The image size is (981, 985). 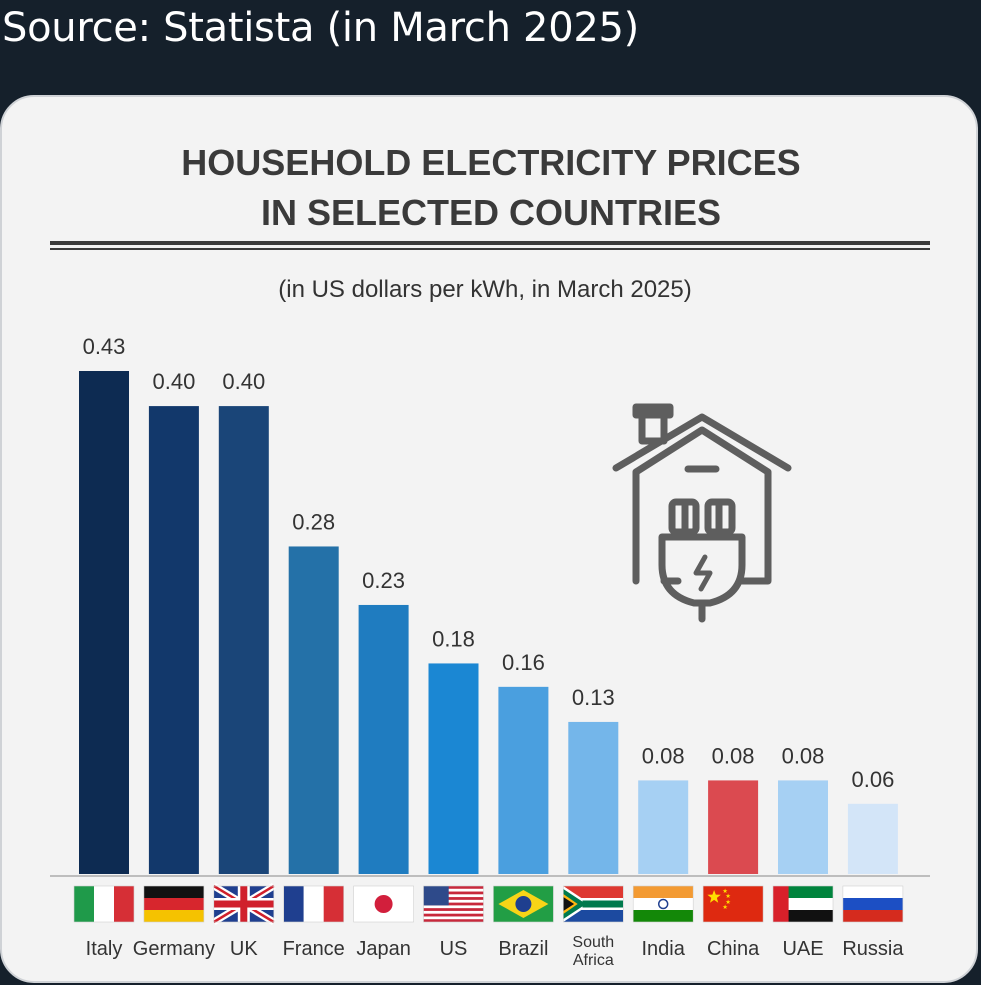 What do you see at coordinates (733, 827) in the screenshot?
I see `bar-china` at bounding box center [733, 827].